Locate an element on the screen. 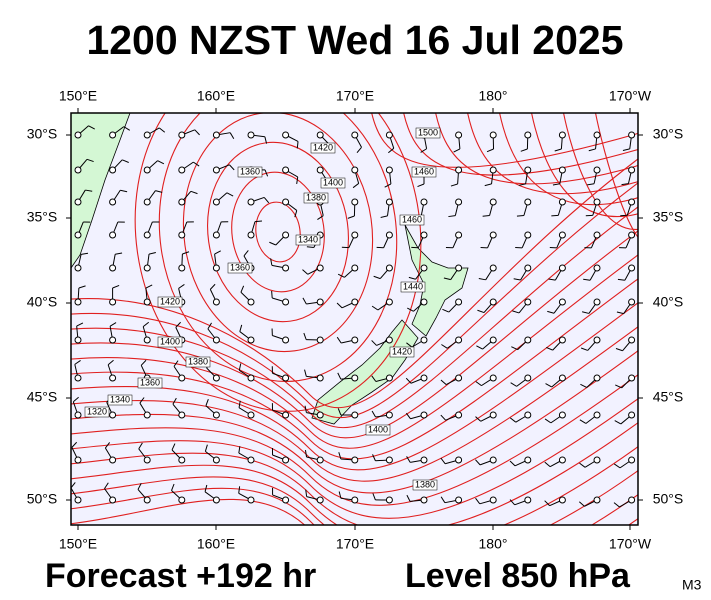 The width and height of the screenshot is (711, 600). contour-label: 1360 is located at coordinates (150, 382).